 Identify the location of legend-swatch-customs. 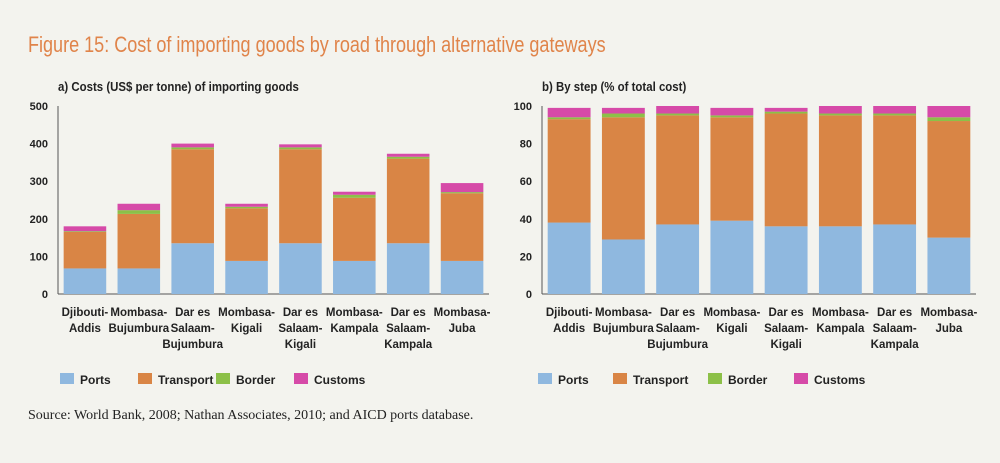
(801, 378).